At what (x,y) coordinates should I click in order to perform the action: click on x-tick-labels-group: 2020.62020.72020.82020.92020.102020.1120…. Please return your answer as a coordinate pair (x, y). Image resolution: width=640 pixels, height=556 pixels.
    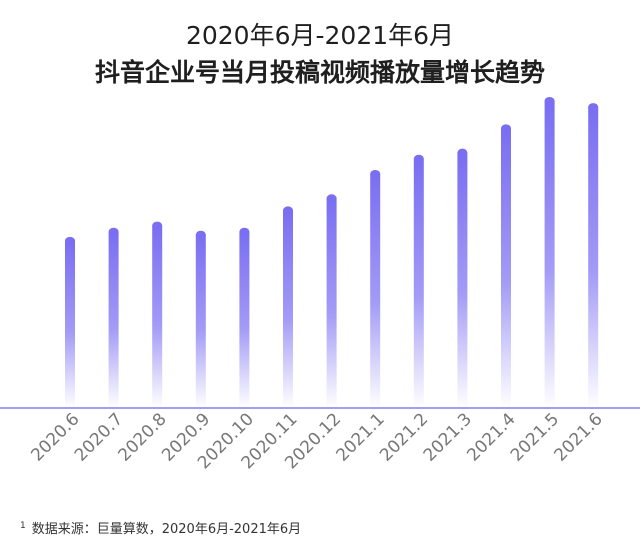
    Looking at the image, I should click on (316, 441).